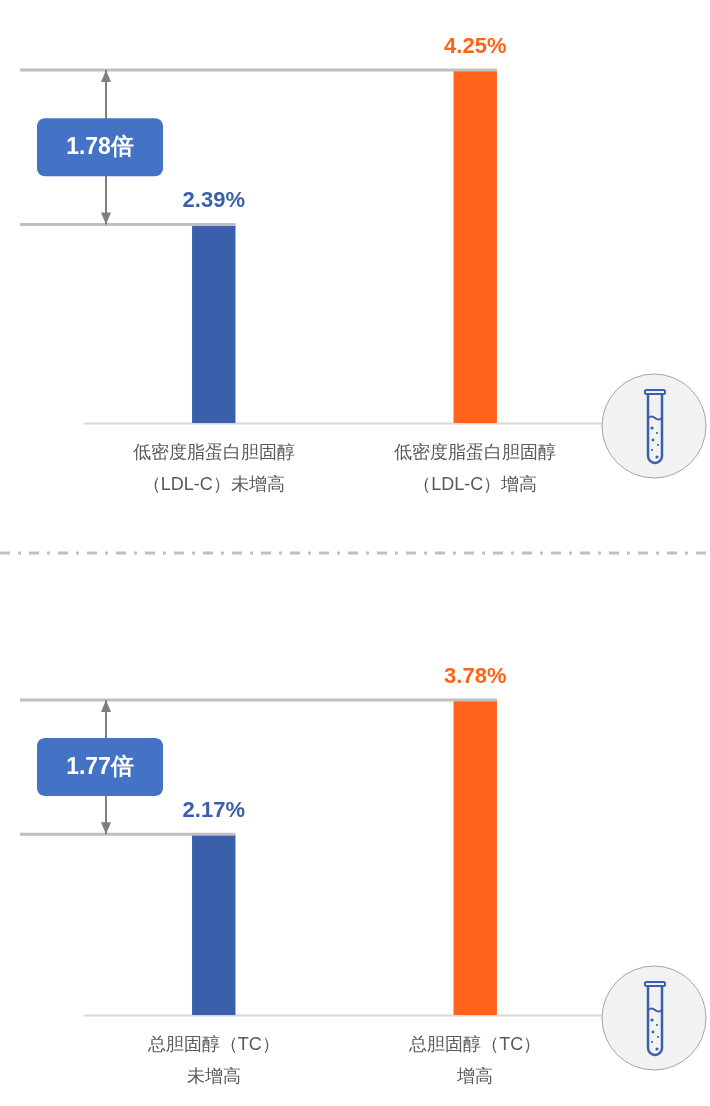 The image size is (710, 1106). What do you see at coordinates (100, 146) in the screenshot?
I see `annotation: 1.78倍` at bounding box center [100, 146].